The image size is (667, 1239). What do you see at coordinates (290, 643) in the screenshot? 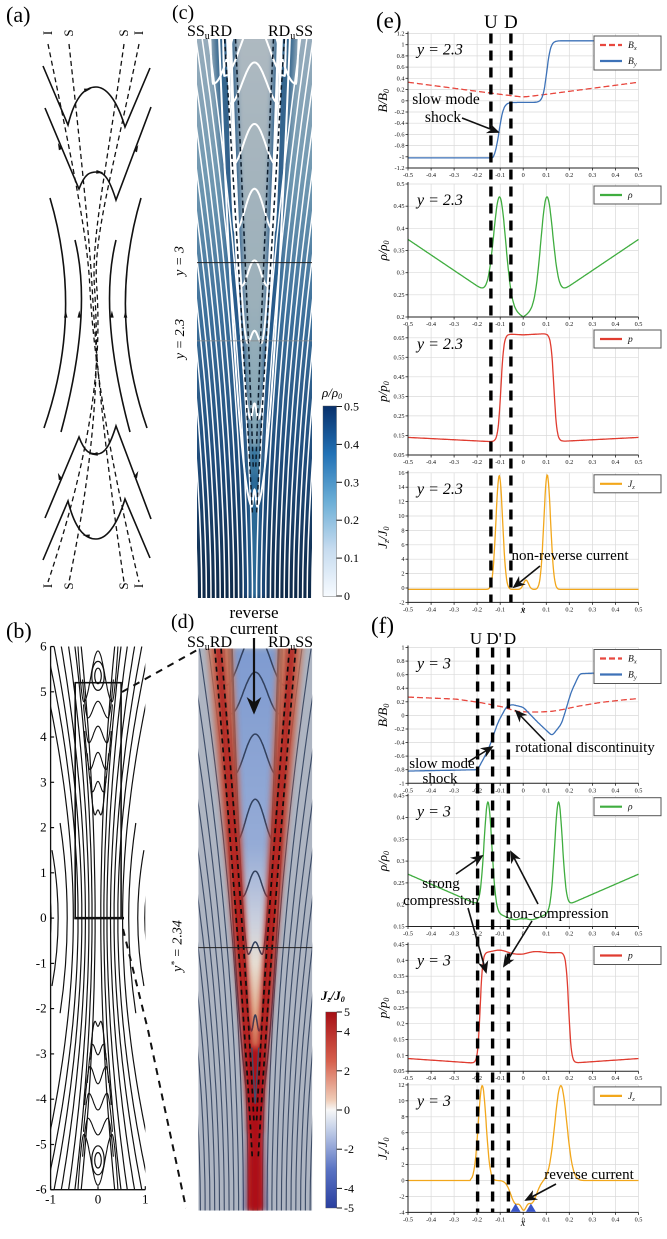
I see `svg-text: RDuSS` at bounding box center [290, 643].